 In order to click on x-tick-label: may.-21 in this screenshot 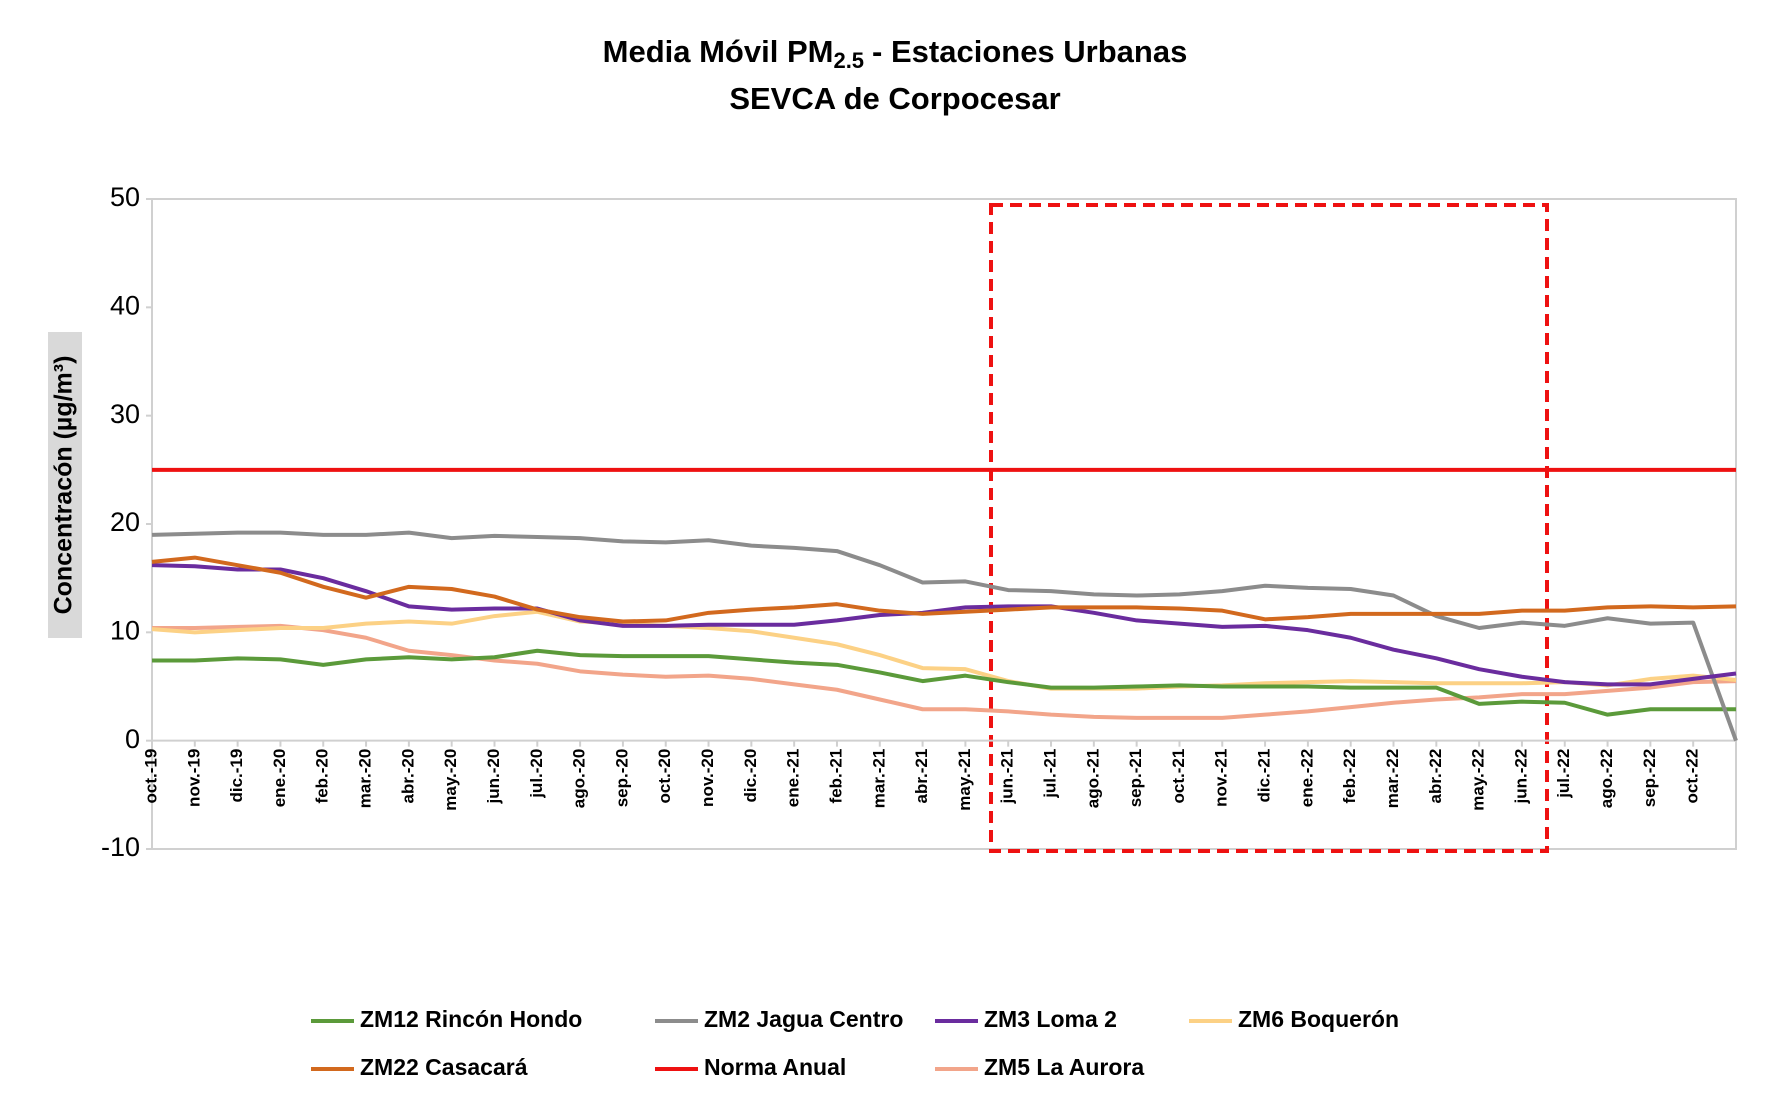, I will do `click(964, 780)`.